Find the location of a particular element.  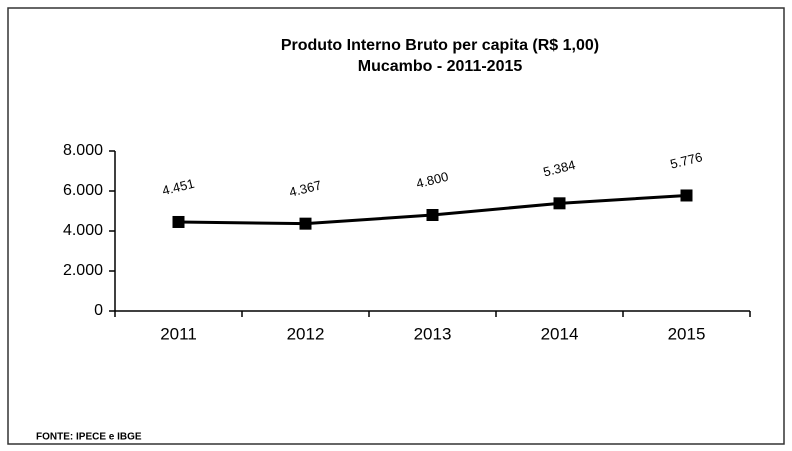

y-tick-label: 6.000 is located at coordinates (83, 190).